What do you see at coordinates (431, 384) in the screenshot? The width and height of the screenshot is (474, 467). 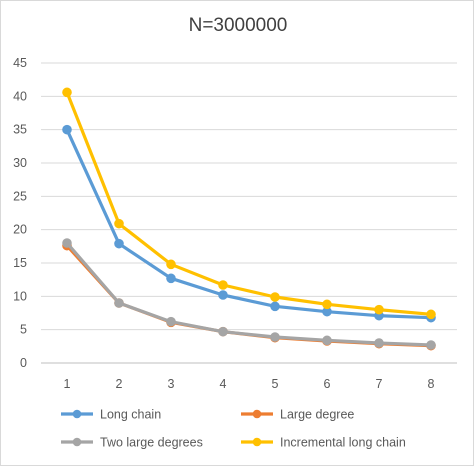 I see `x-tick-label: 8` at bounding box center [431, 384].